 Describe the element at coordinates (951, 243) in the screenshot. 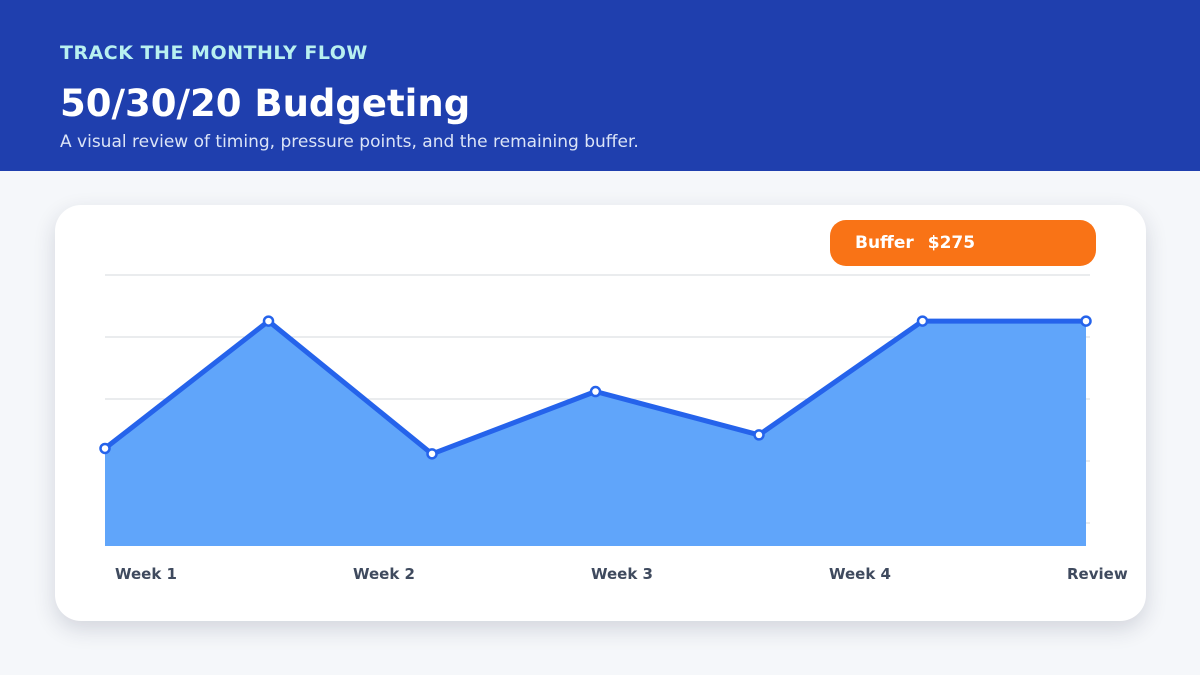

I see `buffer-value: $275` at that location.